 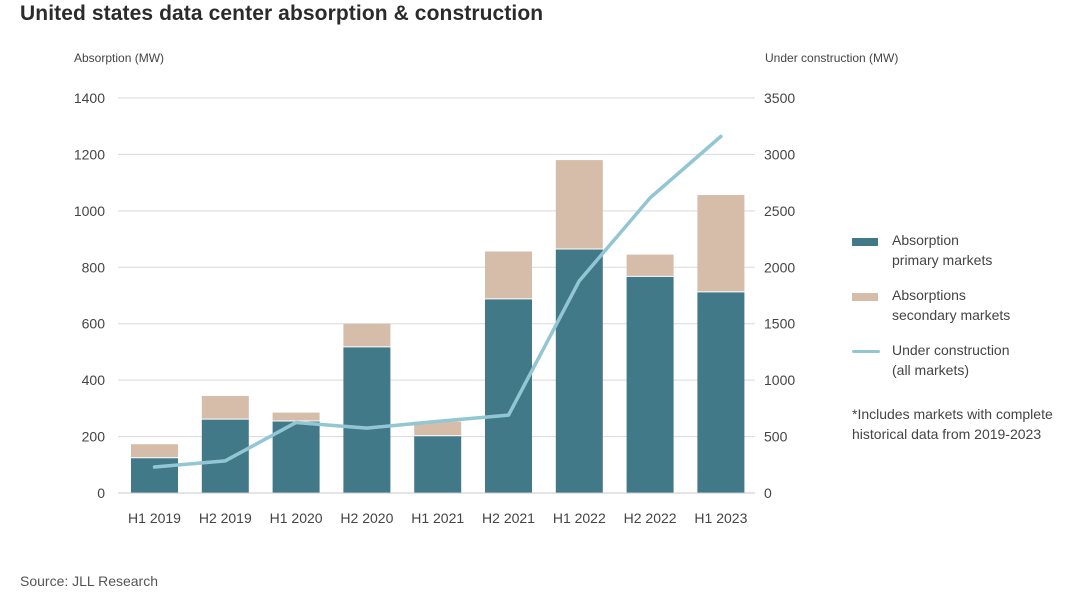 I want to click on y-tick-label: 1200, so click(x=89, y=154).